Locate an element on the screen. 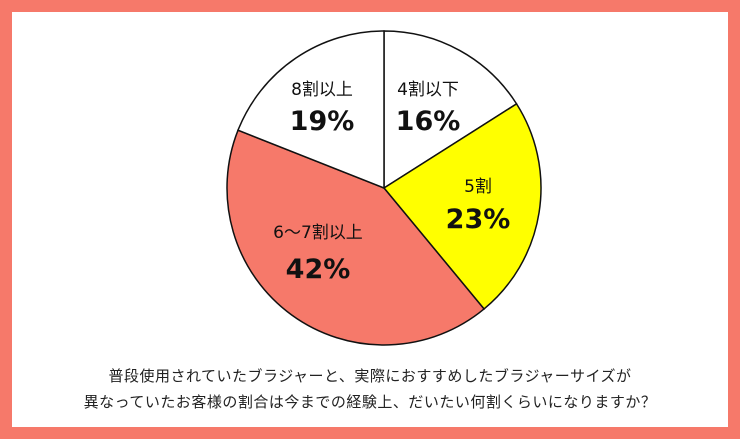 This screenshot has height=439, width=740. slice-percent-label: 23% is located at coordinates (478, 219).